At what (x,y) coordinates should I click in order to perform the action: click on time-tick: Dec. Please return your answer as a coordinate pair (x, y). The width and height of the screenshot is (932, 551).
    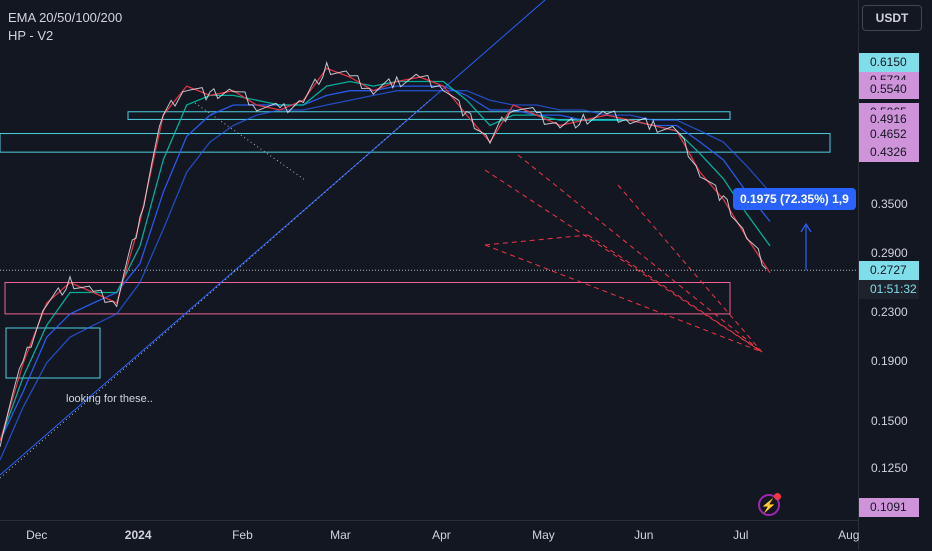
    Looking at the image, I should click on (37, 535).